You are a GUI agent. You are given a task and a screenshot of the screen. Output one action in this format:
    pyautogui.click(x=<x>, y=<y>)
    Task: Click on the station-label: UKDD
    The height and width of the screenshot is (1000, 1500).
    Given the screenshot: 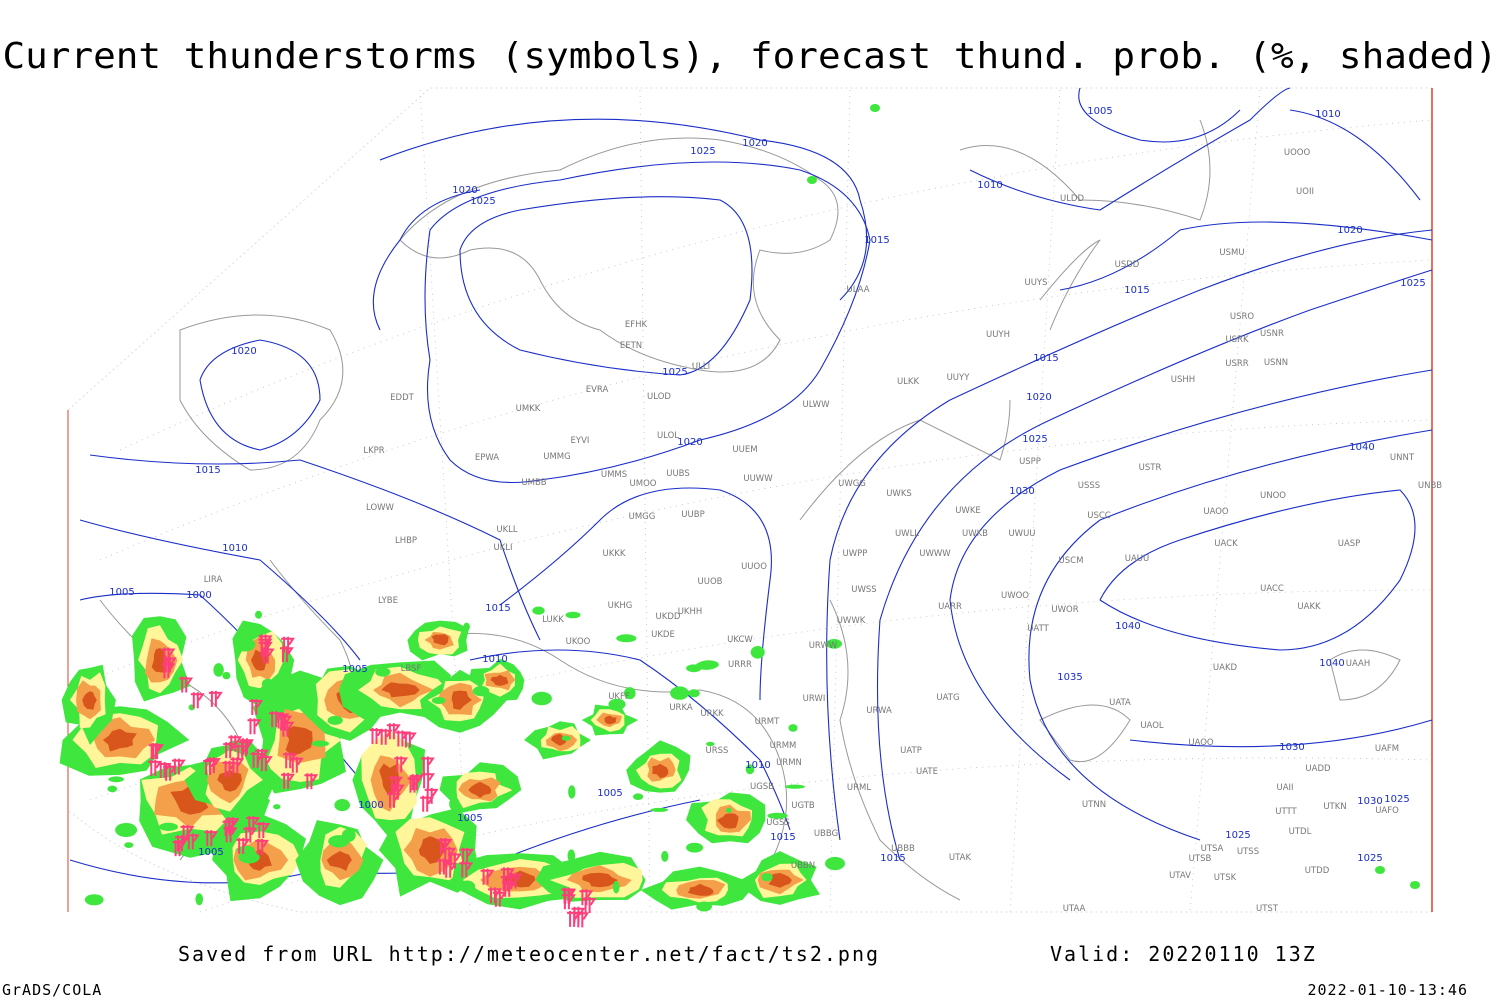 What is the action you would take?
    pyautogui.click(x=668, y=617)
    